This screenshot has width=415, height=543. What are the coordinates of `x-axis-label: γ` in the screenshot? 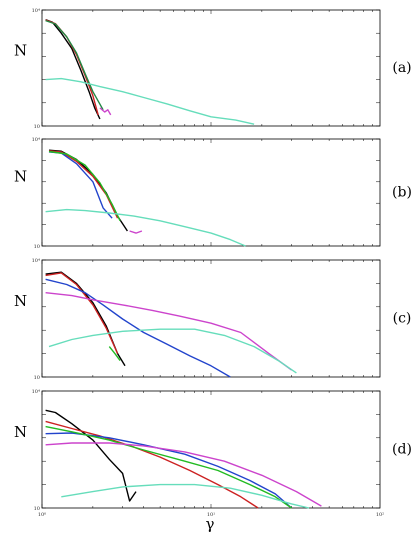 It's located at (210, 524).